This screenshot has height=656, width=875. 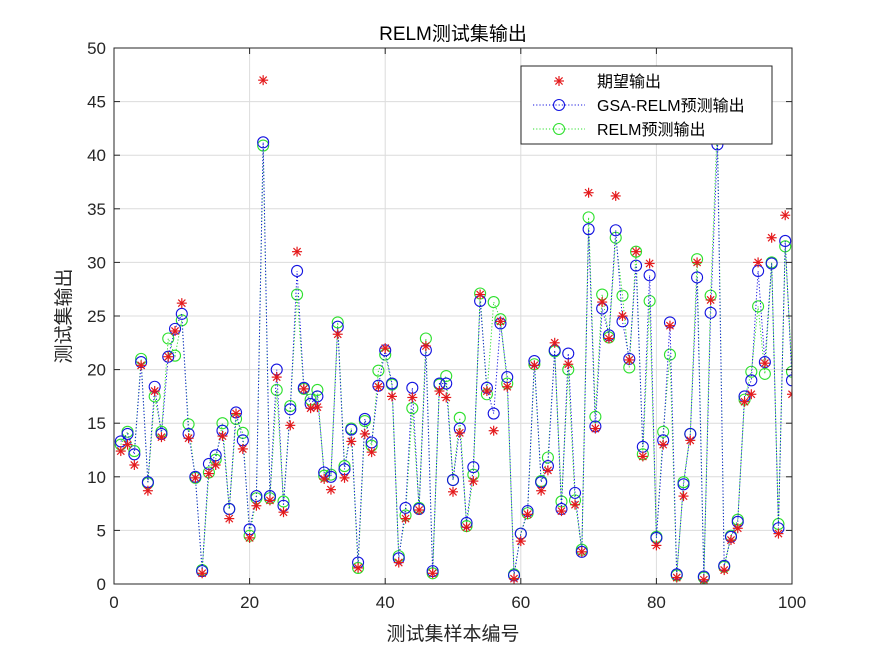 What do you see at coordinates (96, 209) in the screenshot?
I see `y-tick-label: 35` at bounding box center [96, 209].